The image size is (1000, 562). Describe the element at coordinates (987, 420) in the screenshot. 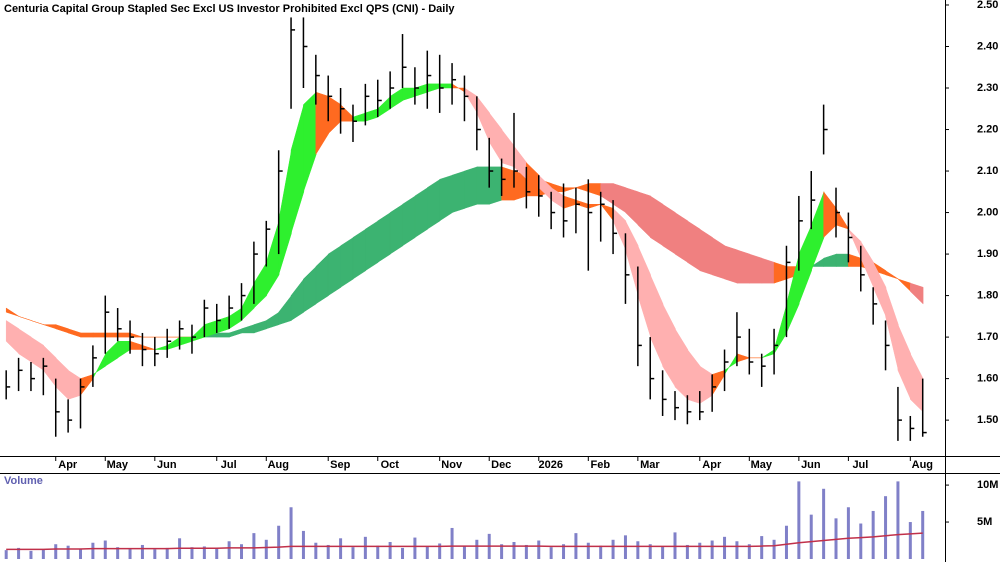

I see `y-tick-label: 1.50` at that location.